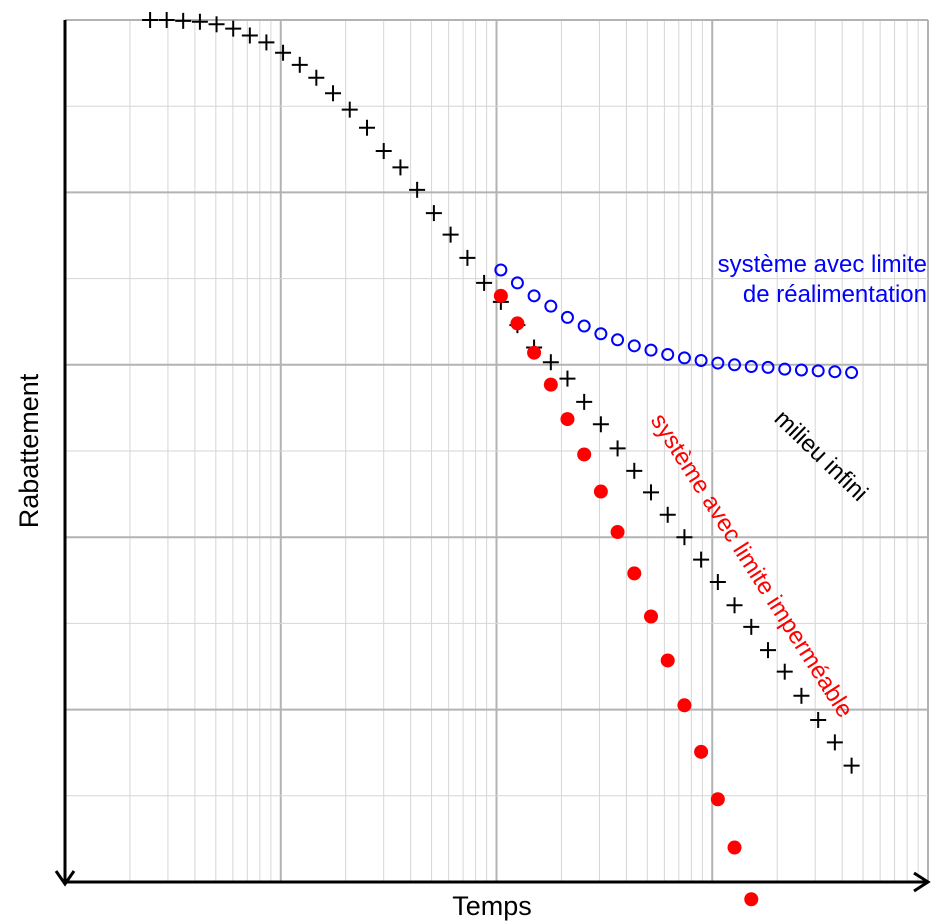 The height and width of the screenshot is (924, 939). What do you see at coordinates (821, 456) in the screenshot?
I see `infinite-medium-annotation: milieu infini` at bounding box center [821, 456].